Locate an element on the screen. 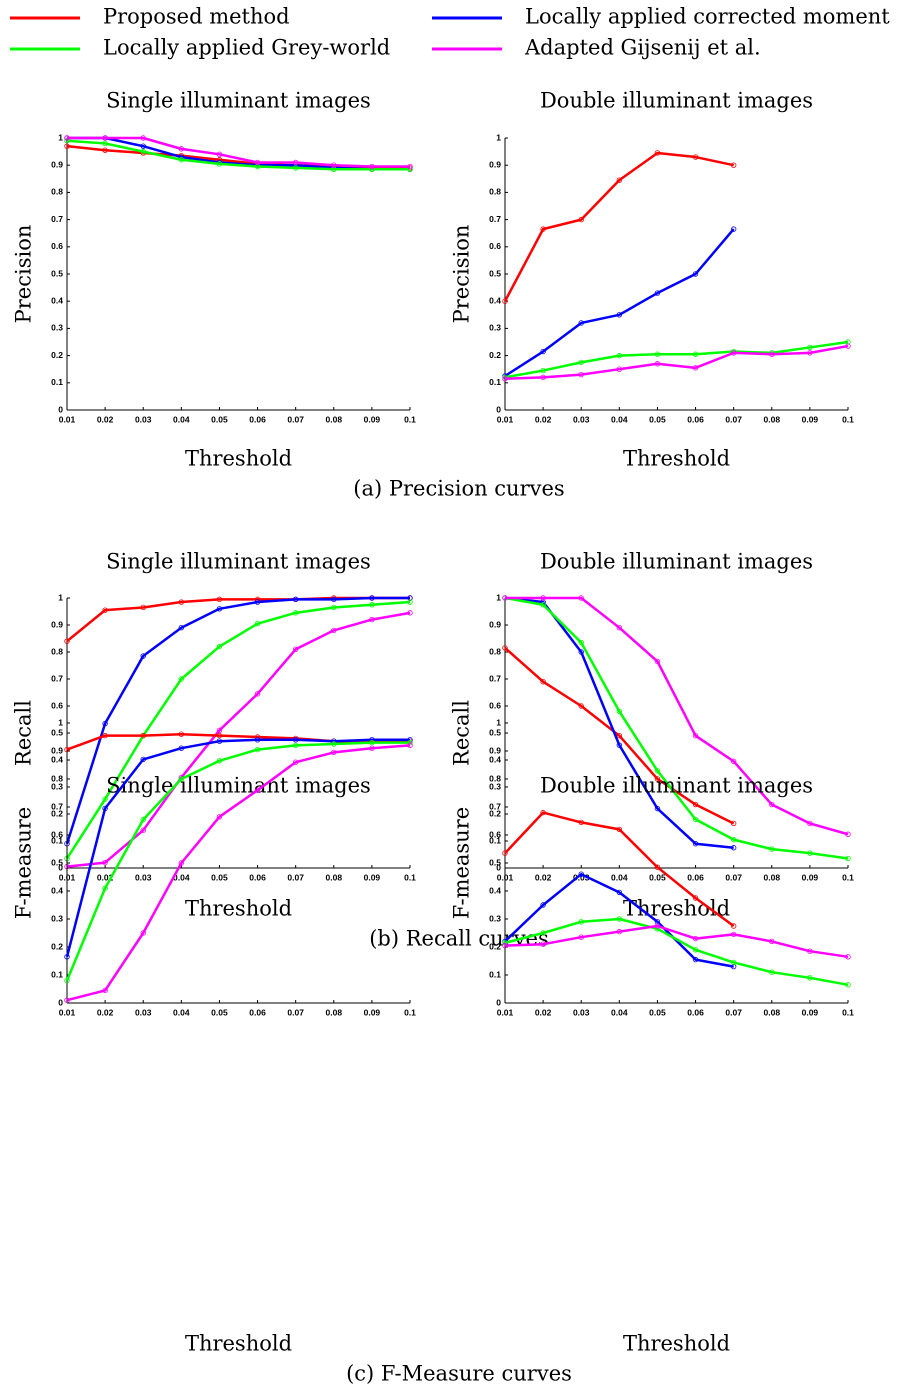  y-tick-label: 0.6 is located at coordinates (495, 705).